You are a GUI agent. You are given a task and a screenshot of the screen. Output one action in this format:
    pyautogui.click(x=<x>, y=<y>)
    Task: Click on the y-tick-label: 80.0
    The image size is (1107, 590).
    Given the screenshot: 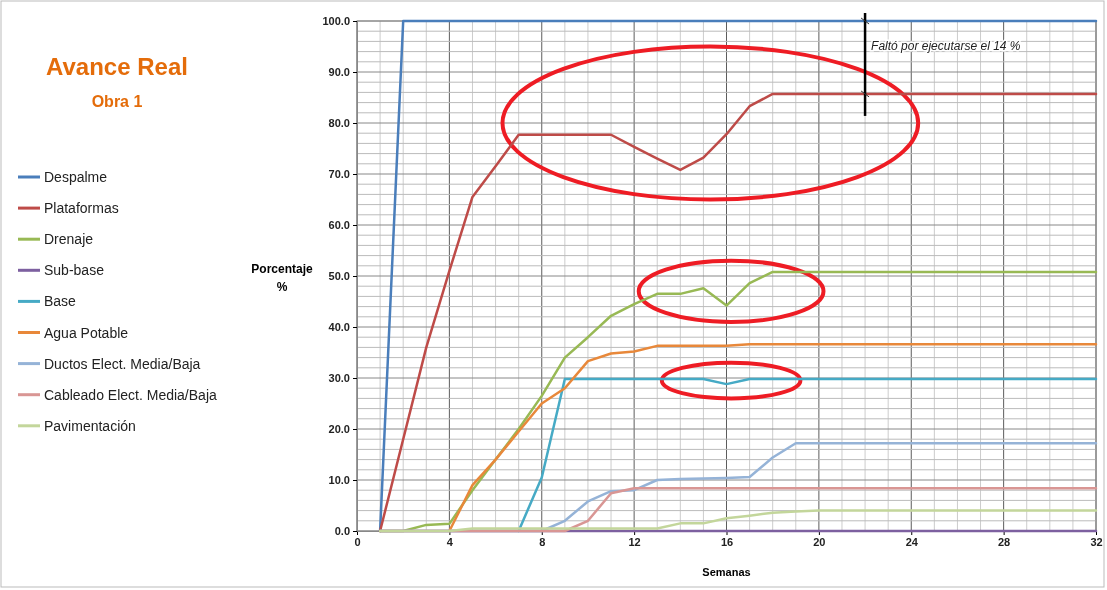 What is the action you would take?
    pyautogui.click(x=339, y=123)
    